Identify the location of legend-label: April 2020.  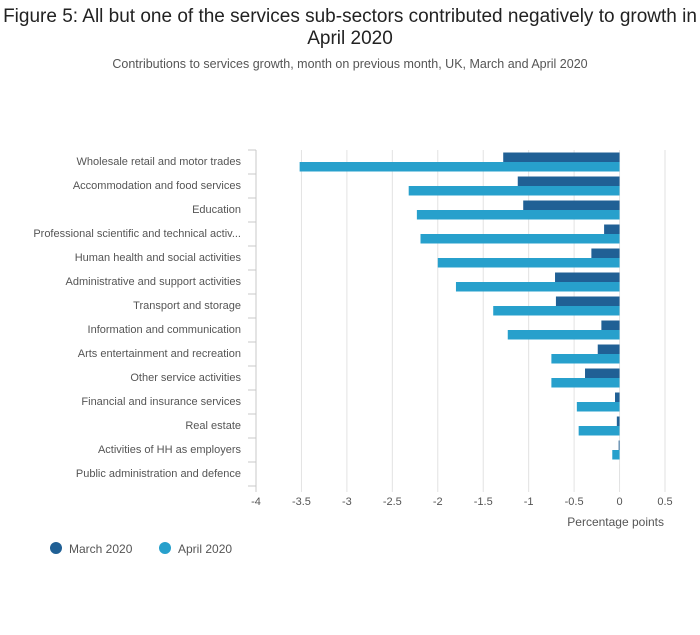
(205, 549).